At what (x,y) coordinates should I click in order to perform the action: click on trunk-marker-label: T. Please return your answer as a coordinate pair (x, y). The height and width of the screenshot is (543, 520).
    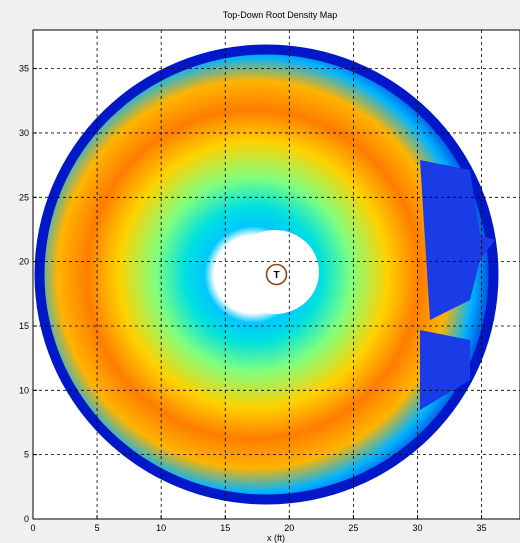
    Looking at the image, I should click on (276, 275).